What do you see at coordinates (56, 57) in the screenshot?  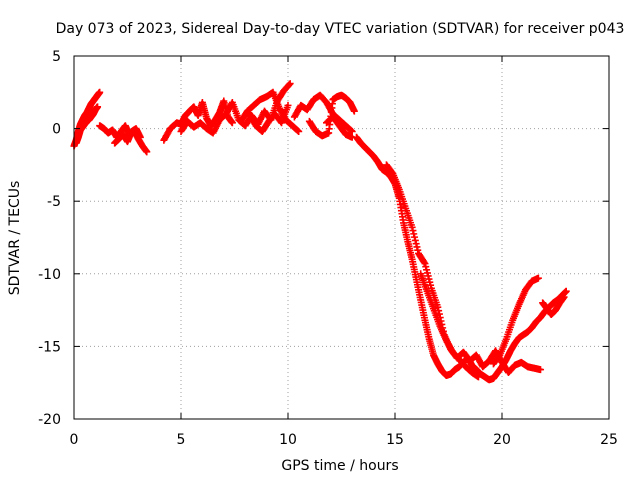 I see `y-tick-label: 5` at bounding box center [56, 57].